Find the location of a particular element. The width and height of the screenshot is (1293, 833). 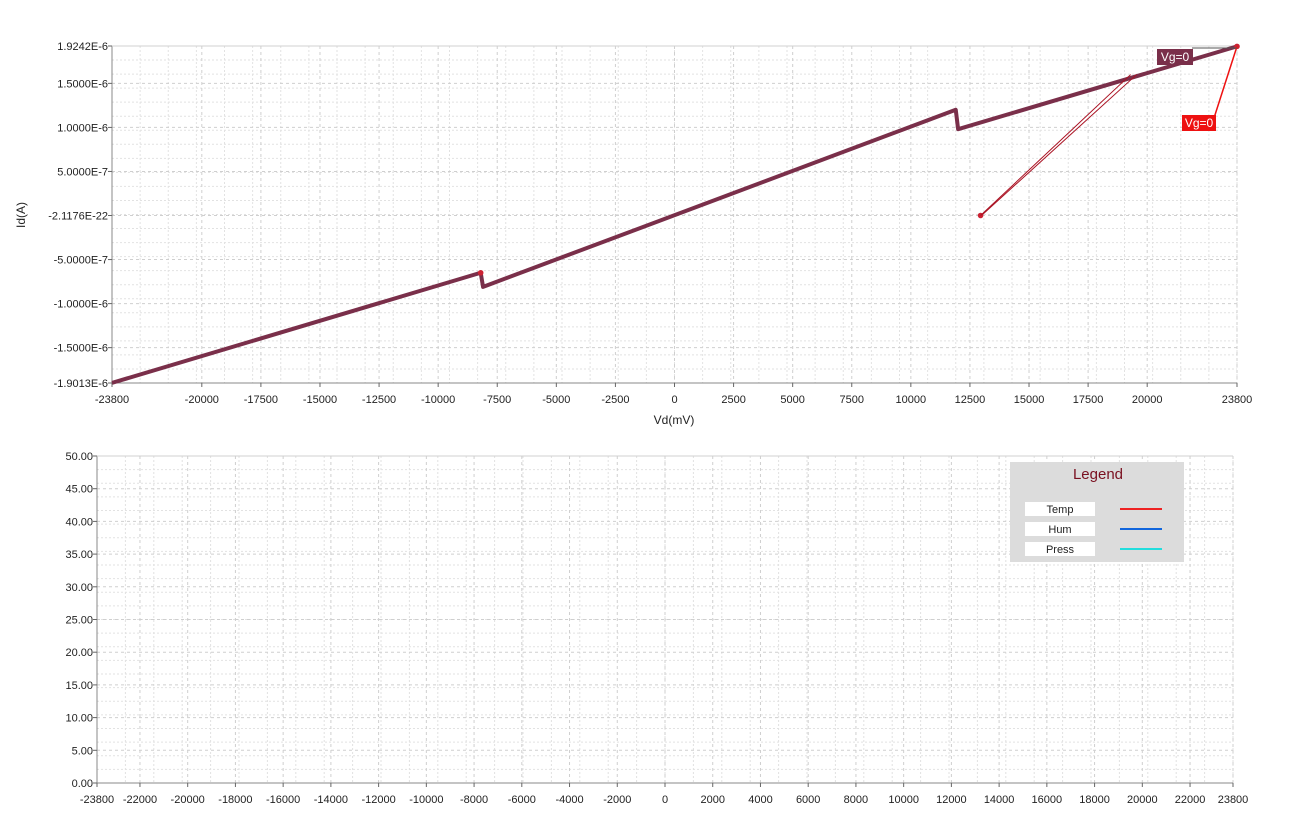

x-tick-label: 22000 is located at coordinates (1190, 800).